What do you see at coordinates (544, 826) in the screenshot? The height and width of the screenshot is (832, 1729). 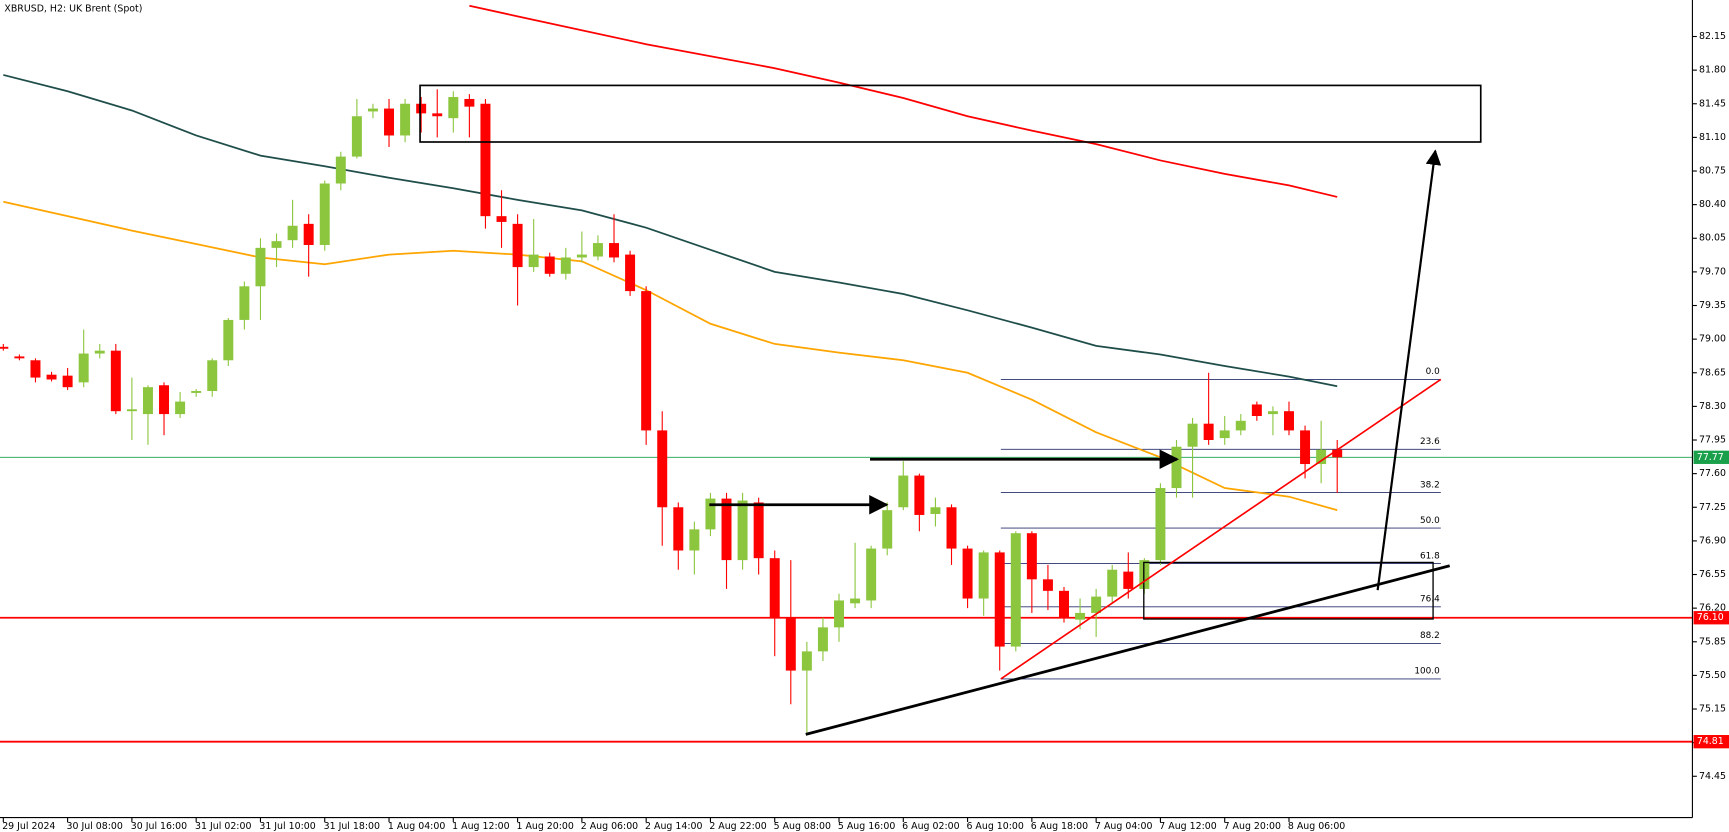 I see `x-tick-label: 1 Aug 20:00` at bounding box center [544, 826].